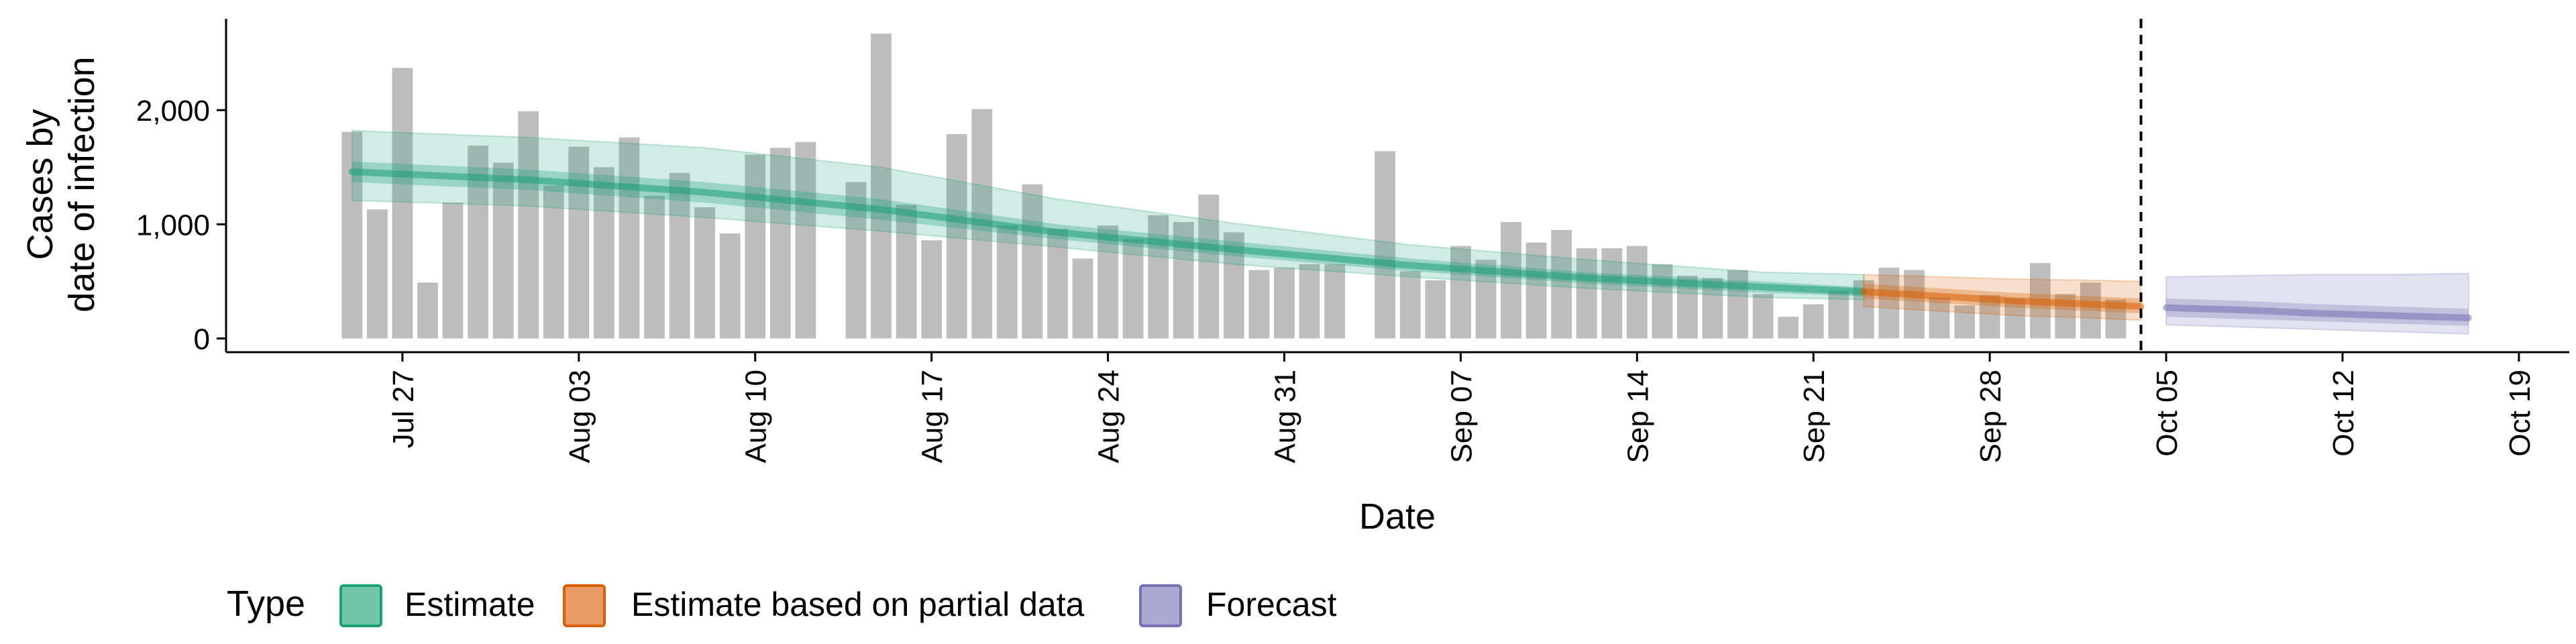  I want to click on y-axis-ticks: 0 1,000 2,000, so click(181, 225).